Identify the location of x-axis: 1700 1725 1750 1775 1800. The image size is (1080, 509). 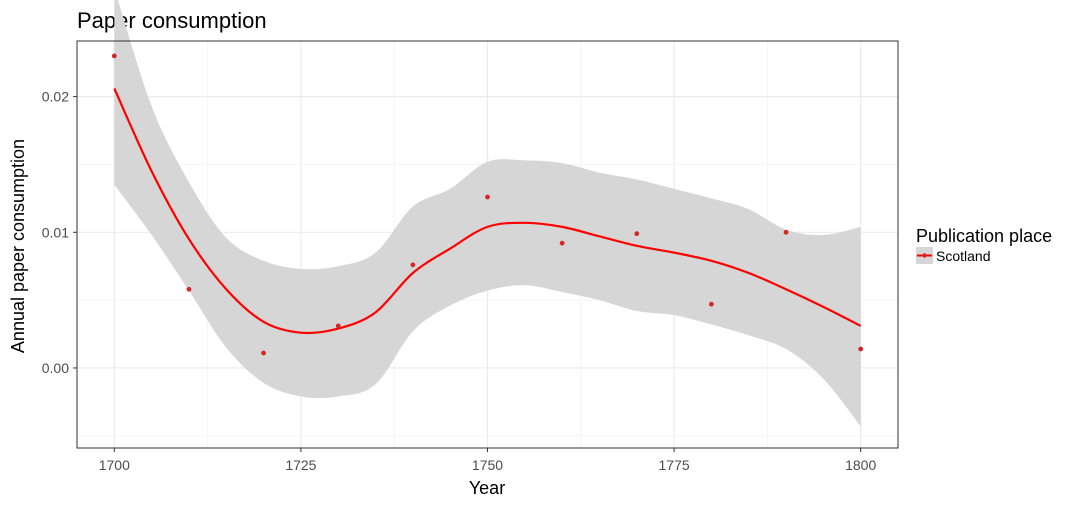
(487, 460).